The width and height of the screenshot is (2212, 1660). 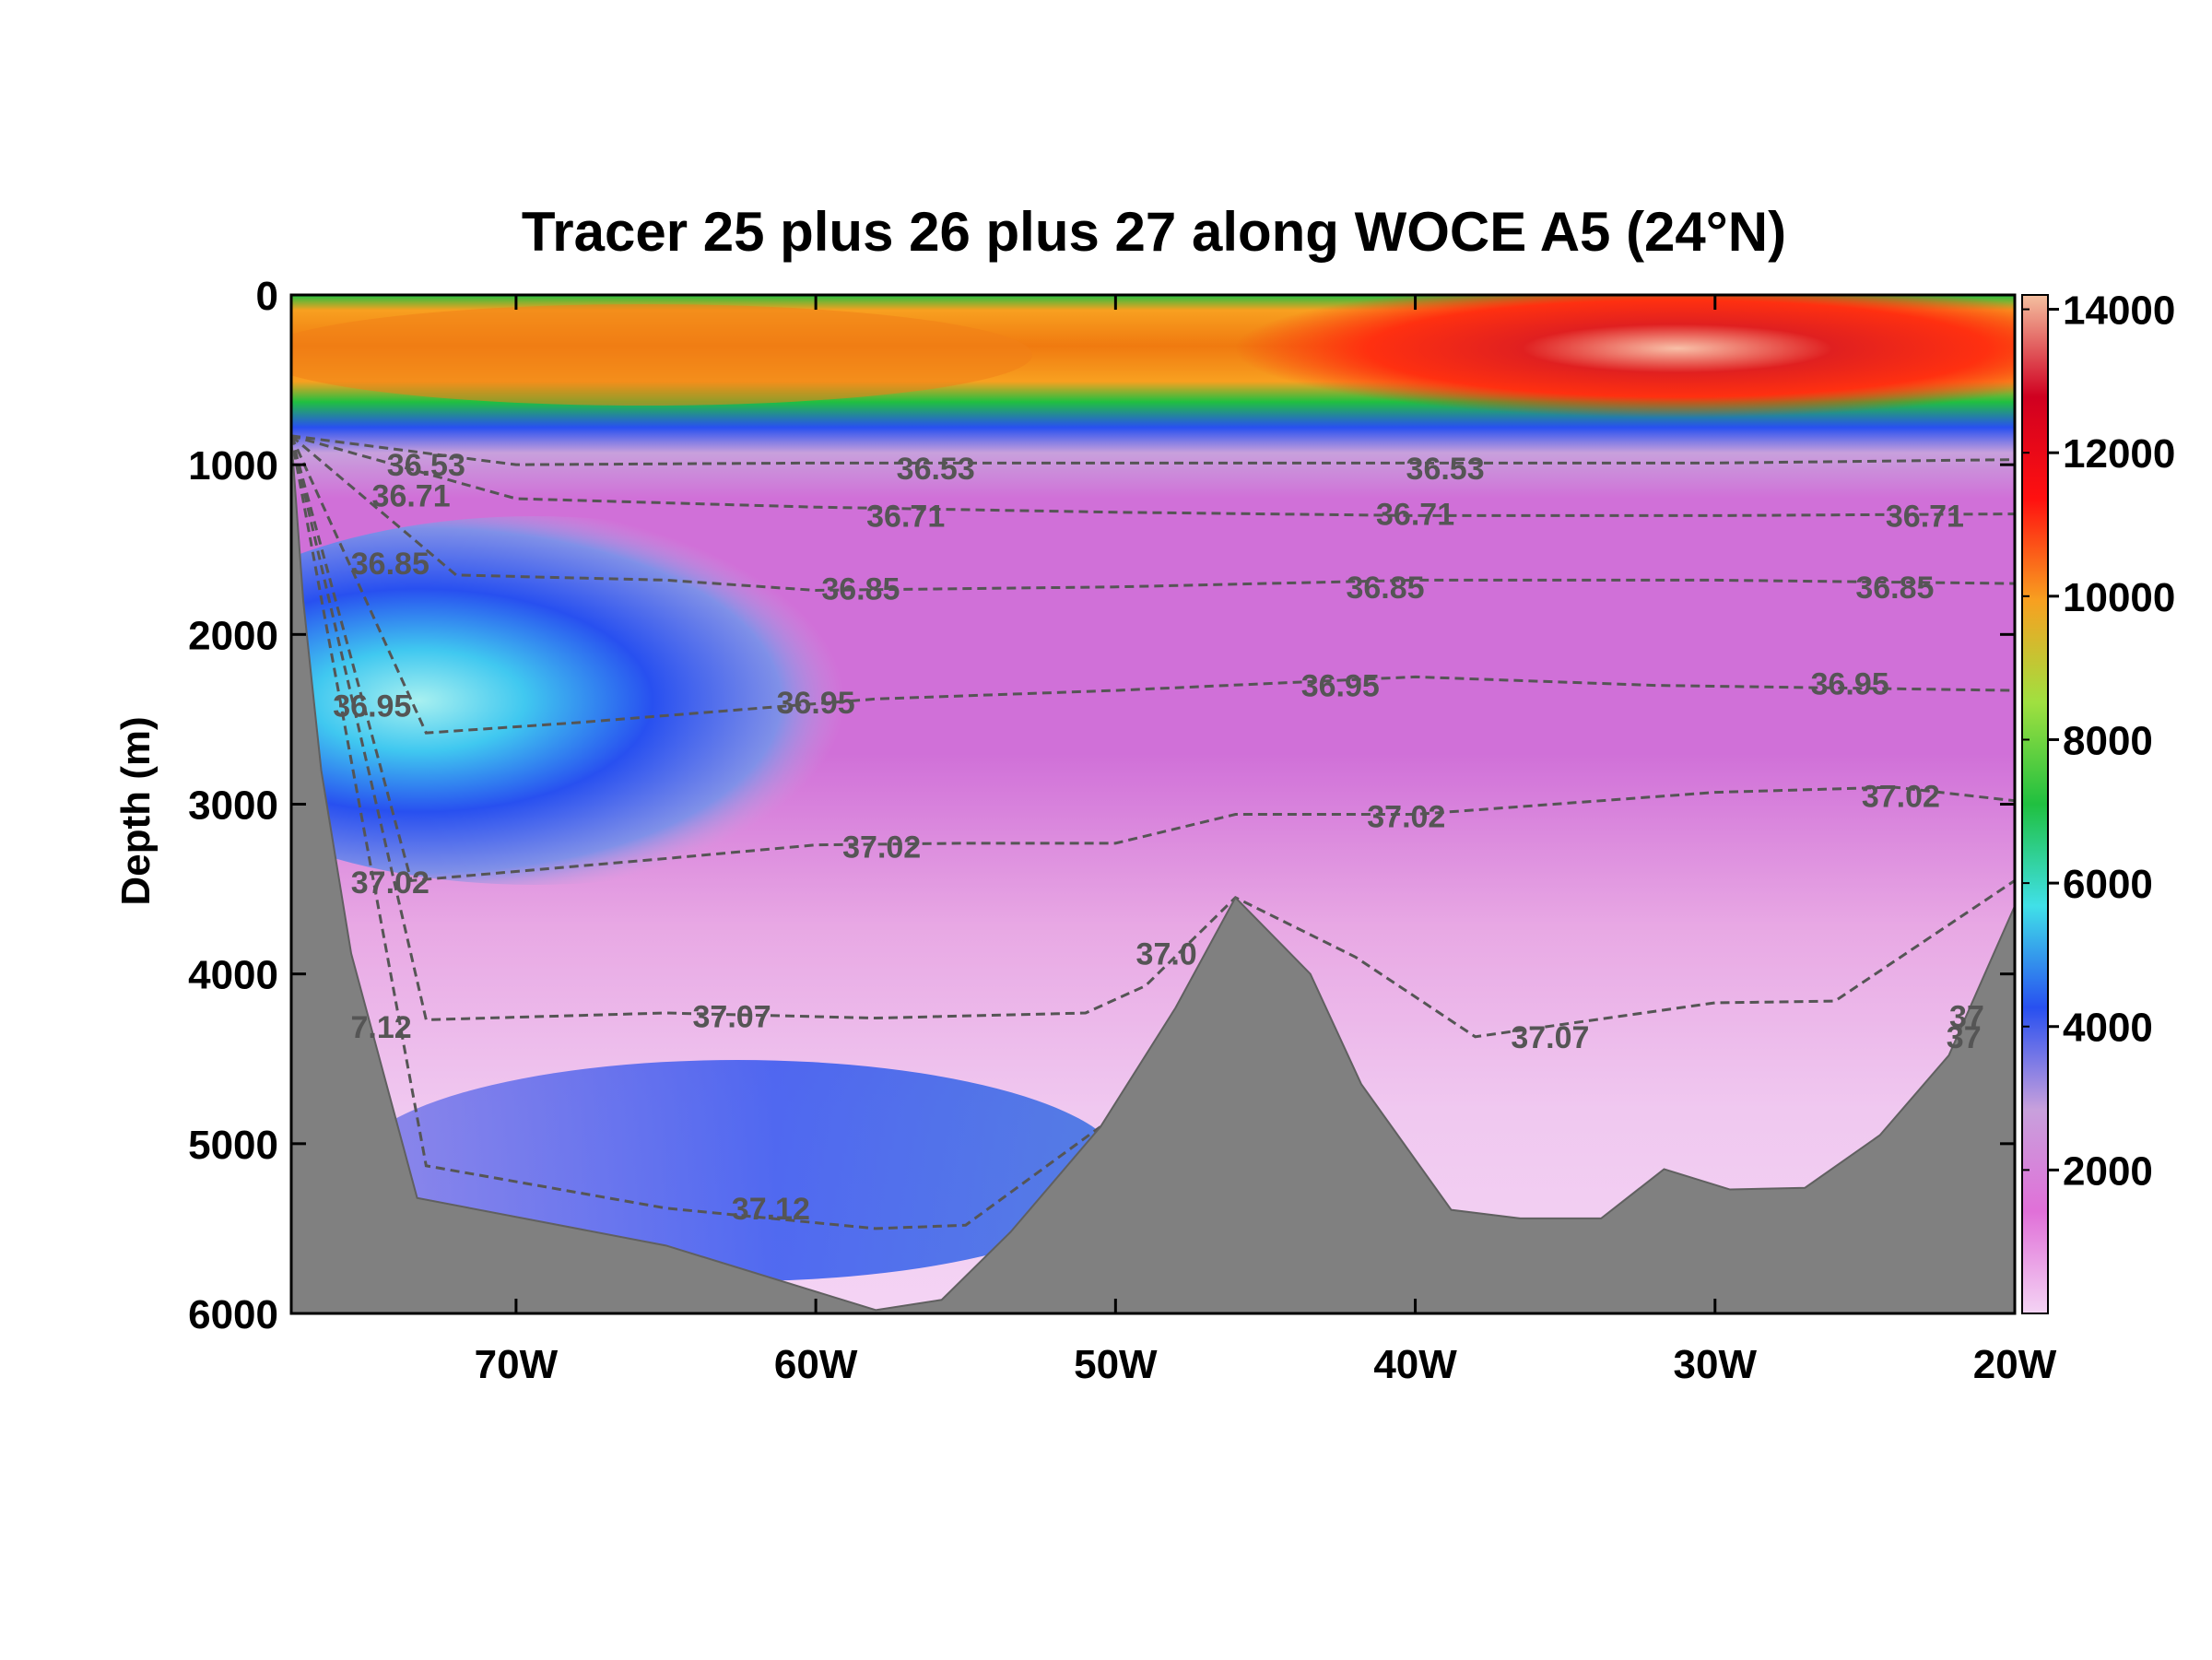 I want to click on y-tick-label: 3000, so click(x=233, y=806).